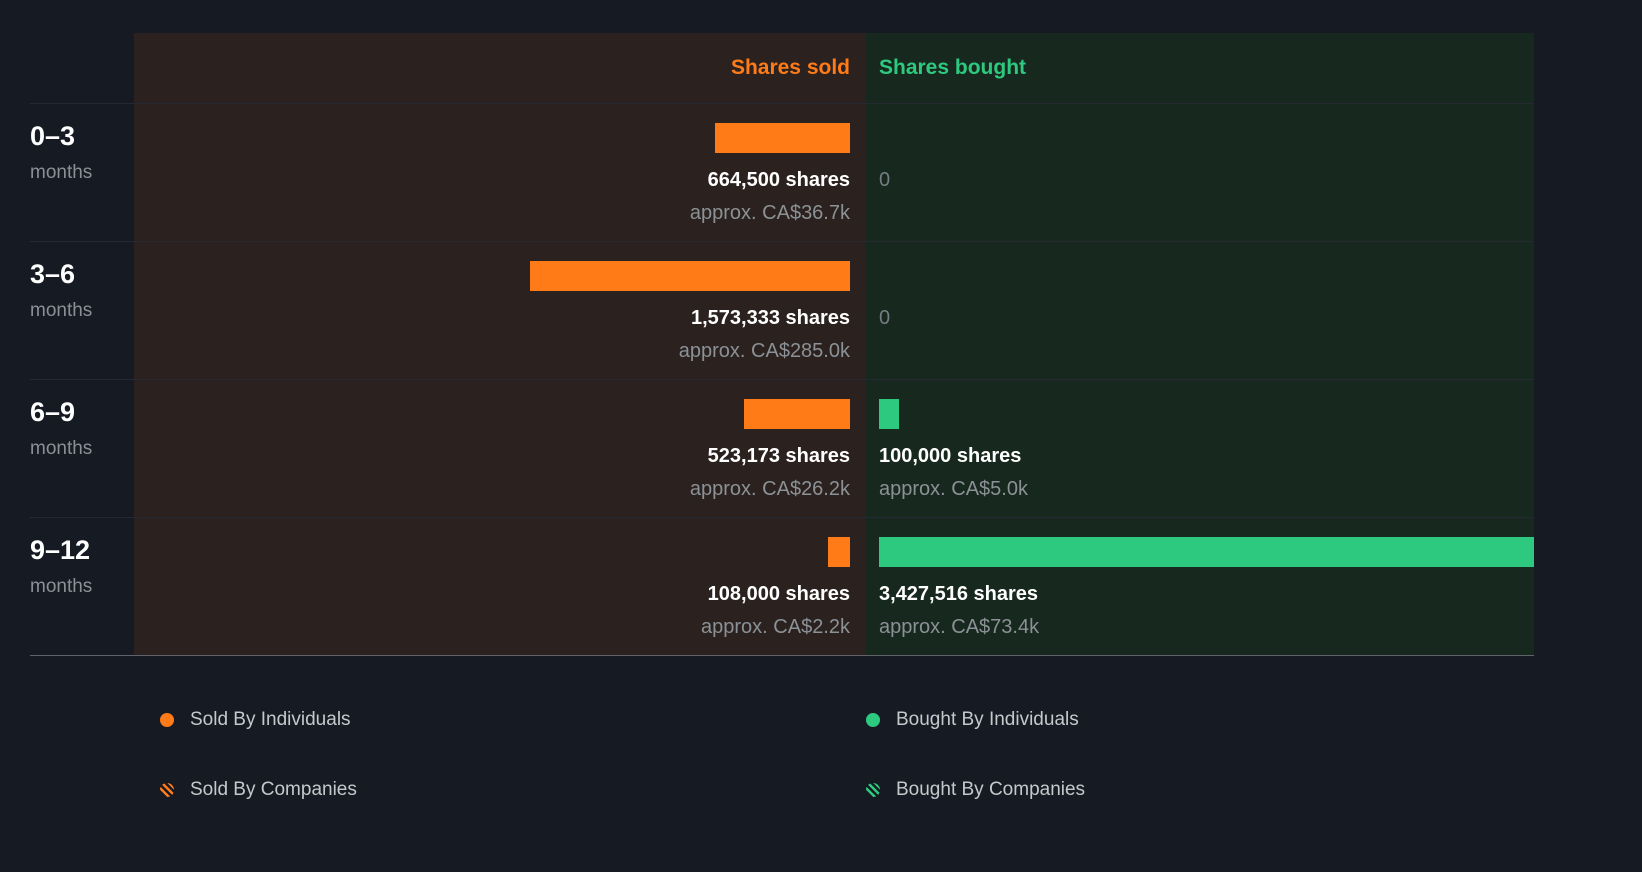 The width and height of the screenshot is (1642, 872). I want to click on bought-approx-value: approx. CA$5.0k, so click(953, 489).